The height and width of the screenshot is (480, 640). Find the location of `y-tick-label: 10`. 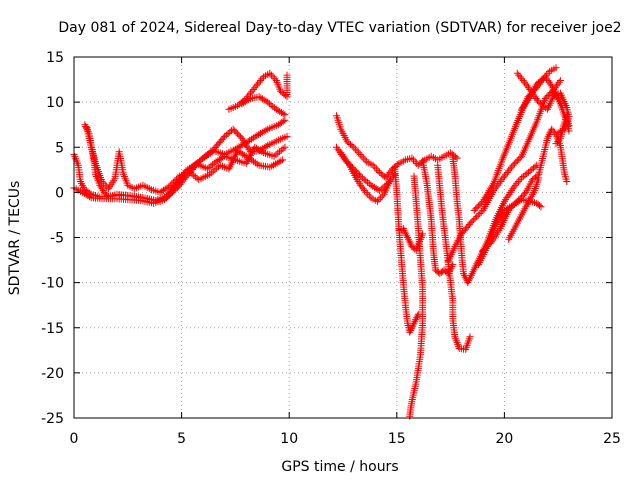

y-tick-label: 10 is located at coordinates (55, 103).